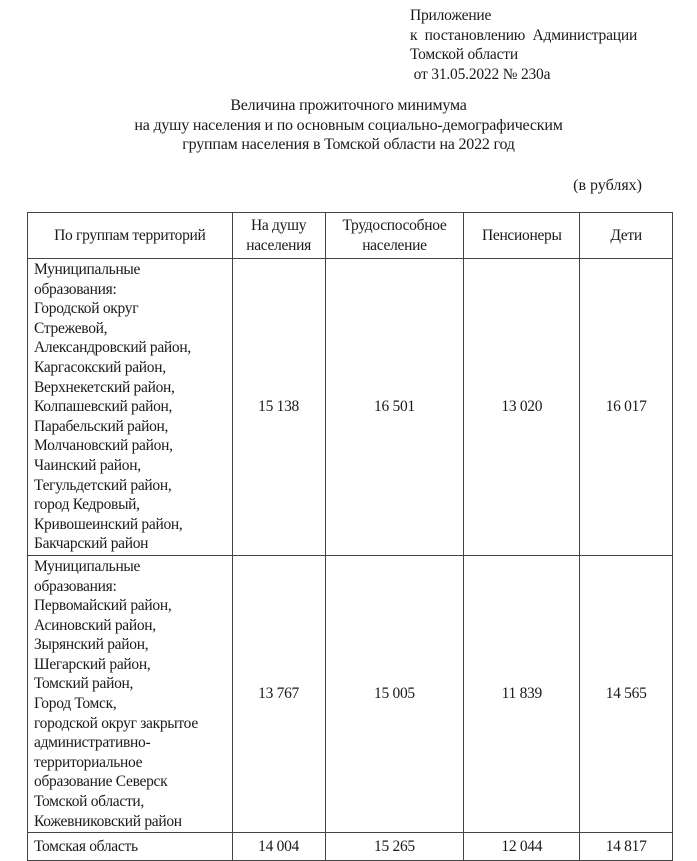 The image size is (697, 861). I want to click on header-per-capita: На душу населения, so click(278, 235).